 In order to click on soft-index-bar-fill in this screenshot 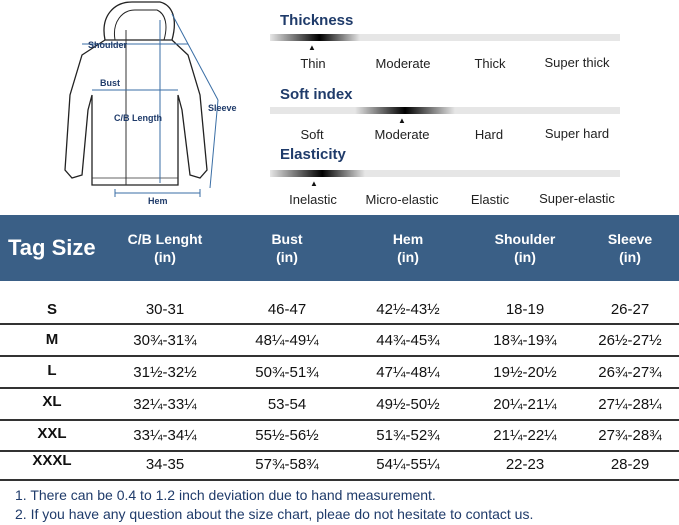, I will do `click(405, 110)`.